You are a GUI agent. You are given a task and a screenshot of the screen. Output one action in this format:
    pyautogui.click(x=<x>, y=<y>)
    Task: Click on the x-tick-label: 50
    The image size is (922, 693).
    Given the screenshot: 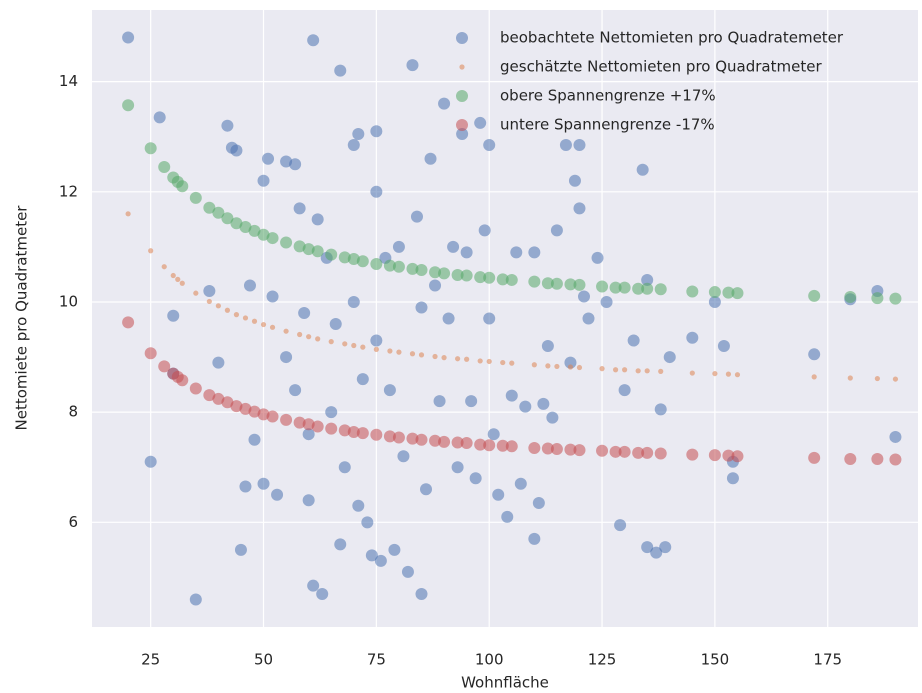 What is the action you would take?
    pyautogui.click(x=263, y=660)
    